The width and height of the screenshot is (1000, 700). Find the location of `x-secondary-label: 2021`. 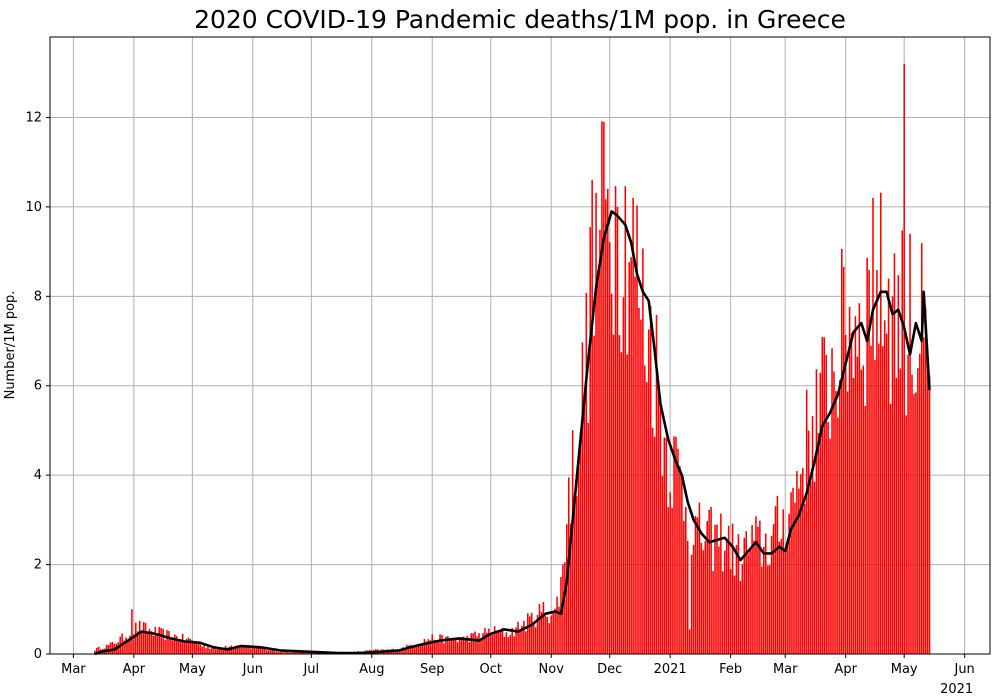

x-secondary-label: 2021 is located at coordinates (956, 689).